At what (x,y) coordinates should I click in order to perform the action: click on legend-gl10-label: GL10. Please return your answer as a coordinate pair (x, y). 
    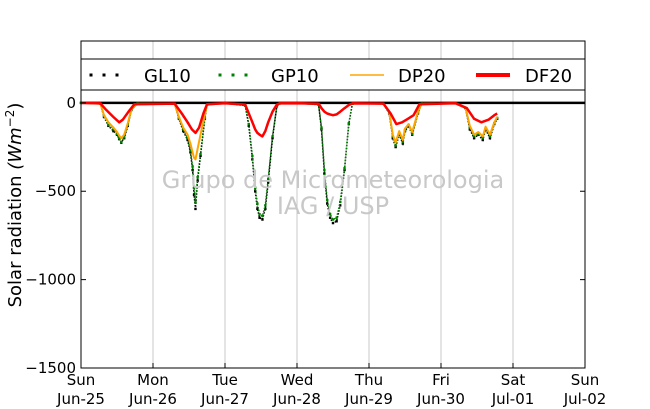
    Looking at the image, I should click on (167, 76).